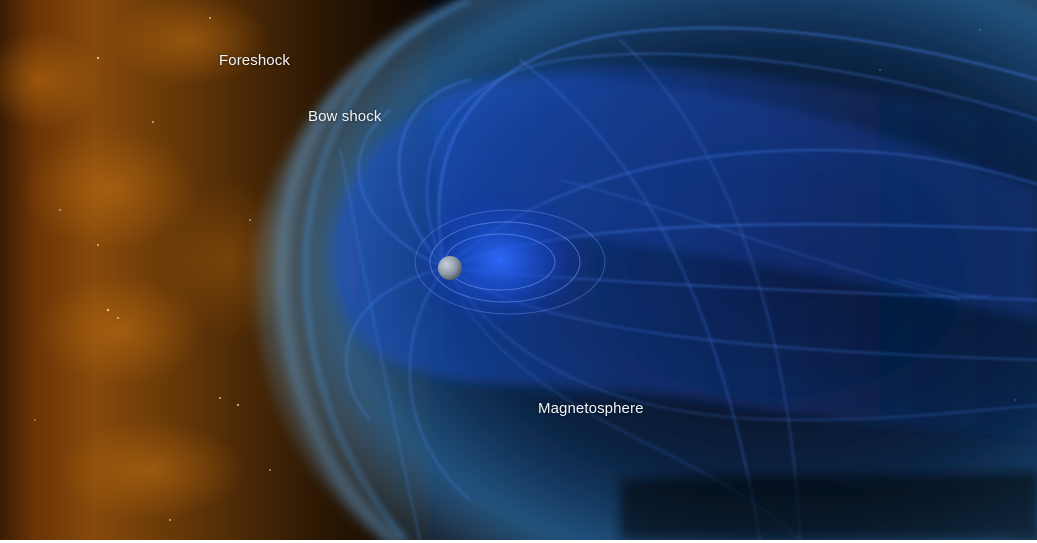 This screenshot has width=1037, height=543. I want to click on bow-shock-label: Bow shock, so click(345, 116).